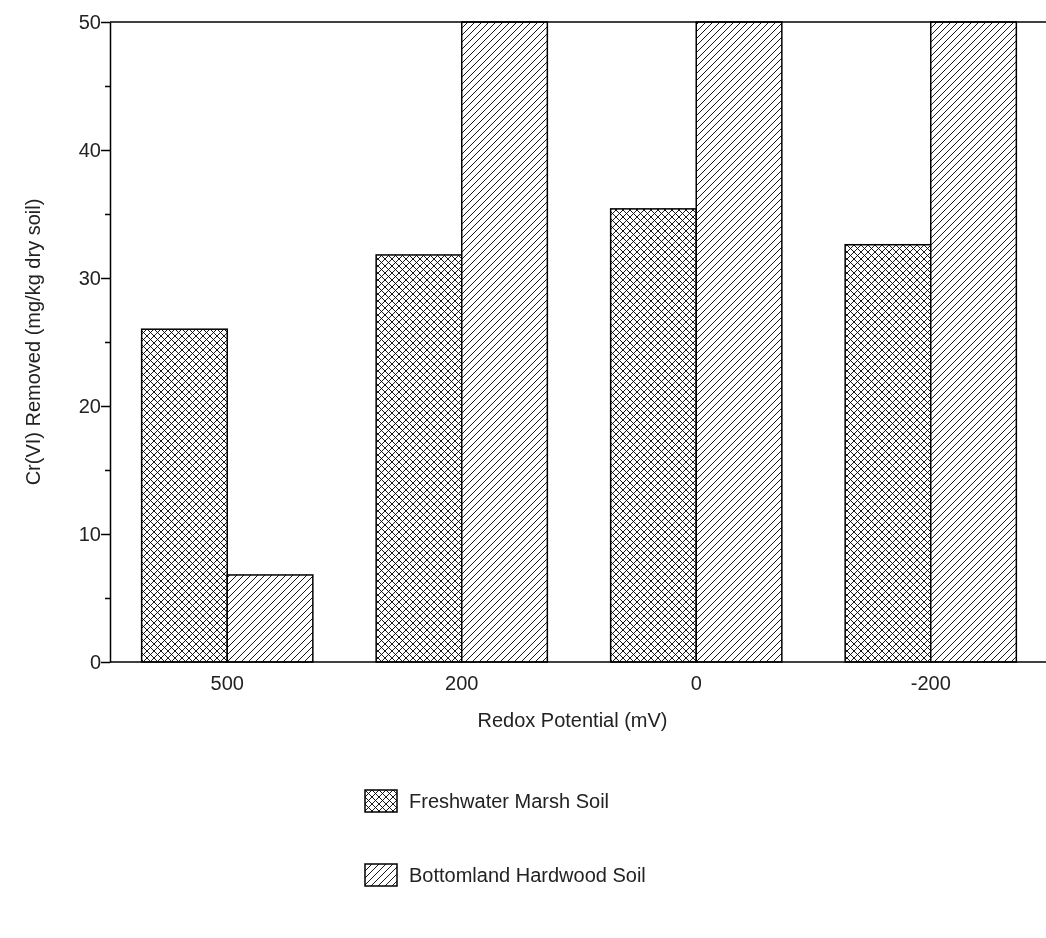 The image size is (1046, 938). What do you see at coordinates (509, 801) in the screenshot?
I see `legend-label: Freshwater Marsh Soil` at bounding box center [509, 801].